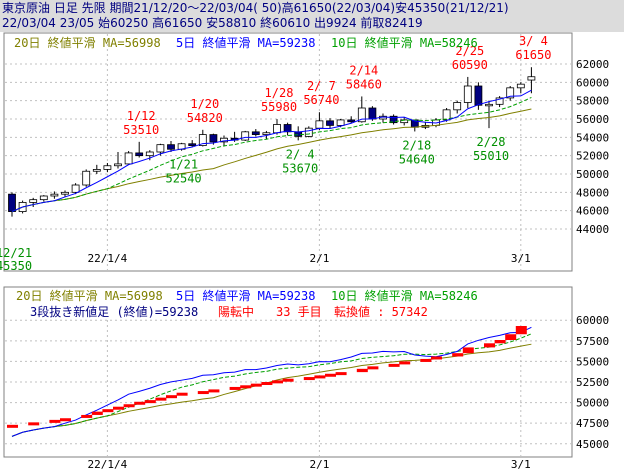 The height and width of the screenshot is (475, 624). I want to click on y-tick-label: 62000, so click(592, 64).